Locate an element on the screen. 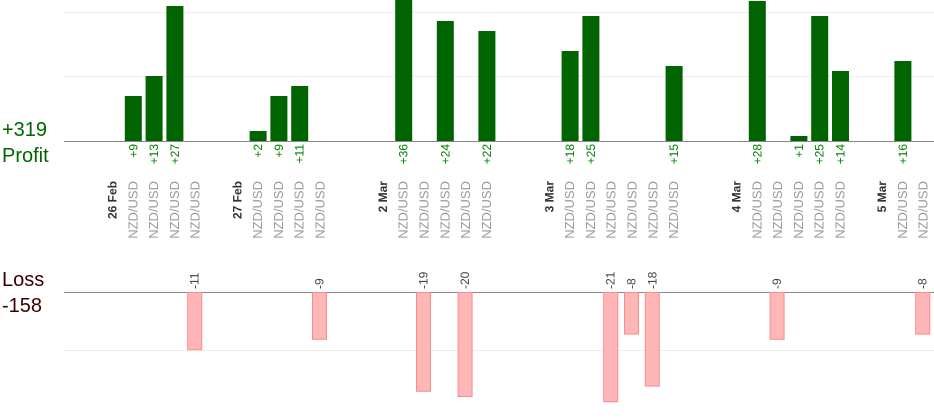 This screenshot has height=420, width=934. profit-value-label: +15 is located at coordinates (674, 154).